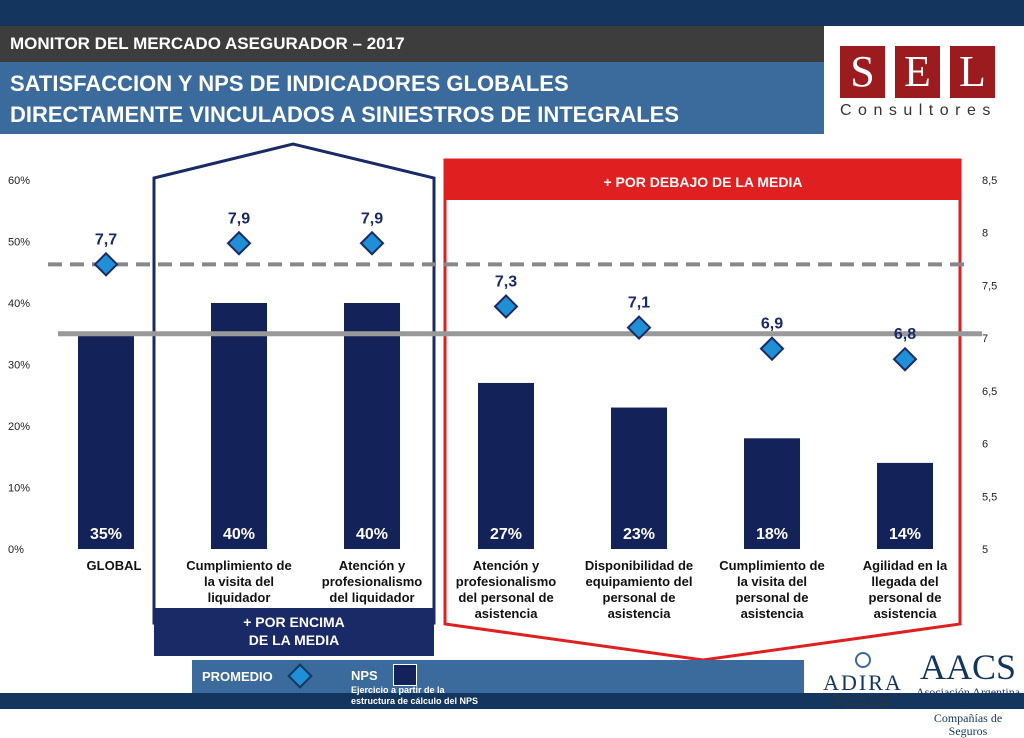  What do you see at coordinates (985, 550) in the screenshot?
I see `y-right-tick-label: 5` at bounding box center [985, 550].